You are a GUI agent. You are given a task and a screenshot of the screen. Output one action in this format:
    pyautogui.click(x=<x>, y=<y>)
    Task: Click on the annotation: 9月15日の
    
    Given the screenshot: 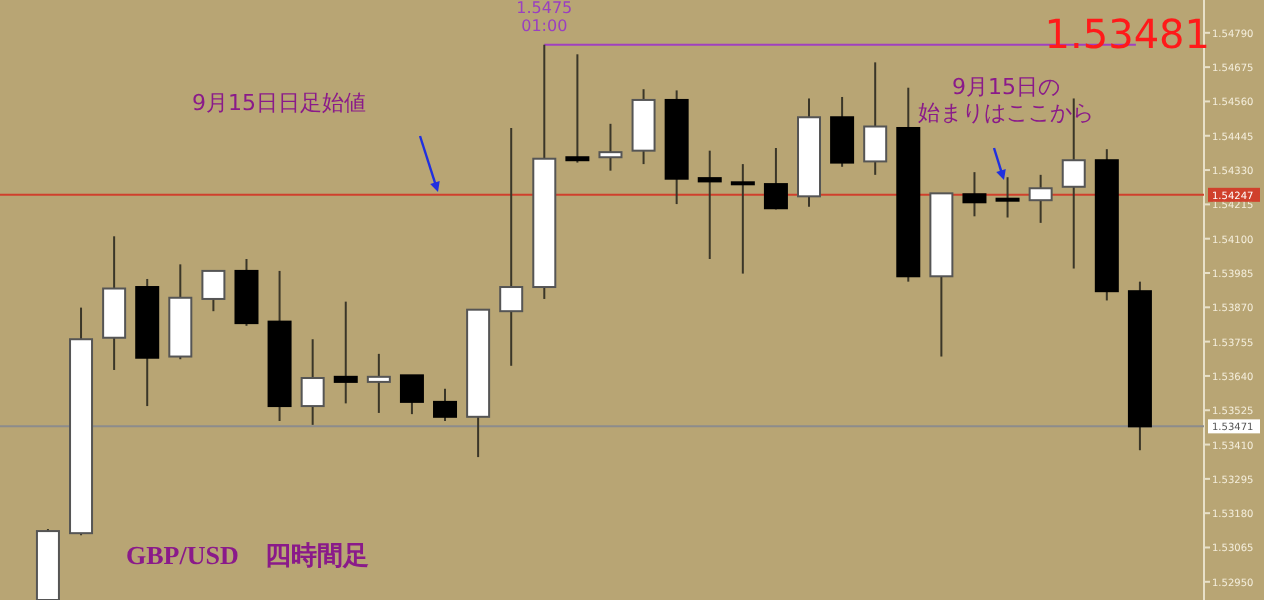 What is the action you would take?
    pyautogui.click(x=1006, y=87)
    